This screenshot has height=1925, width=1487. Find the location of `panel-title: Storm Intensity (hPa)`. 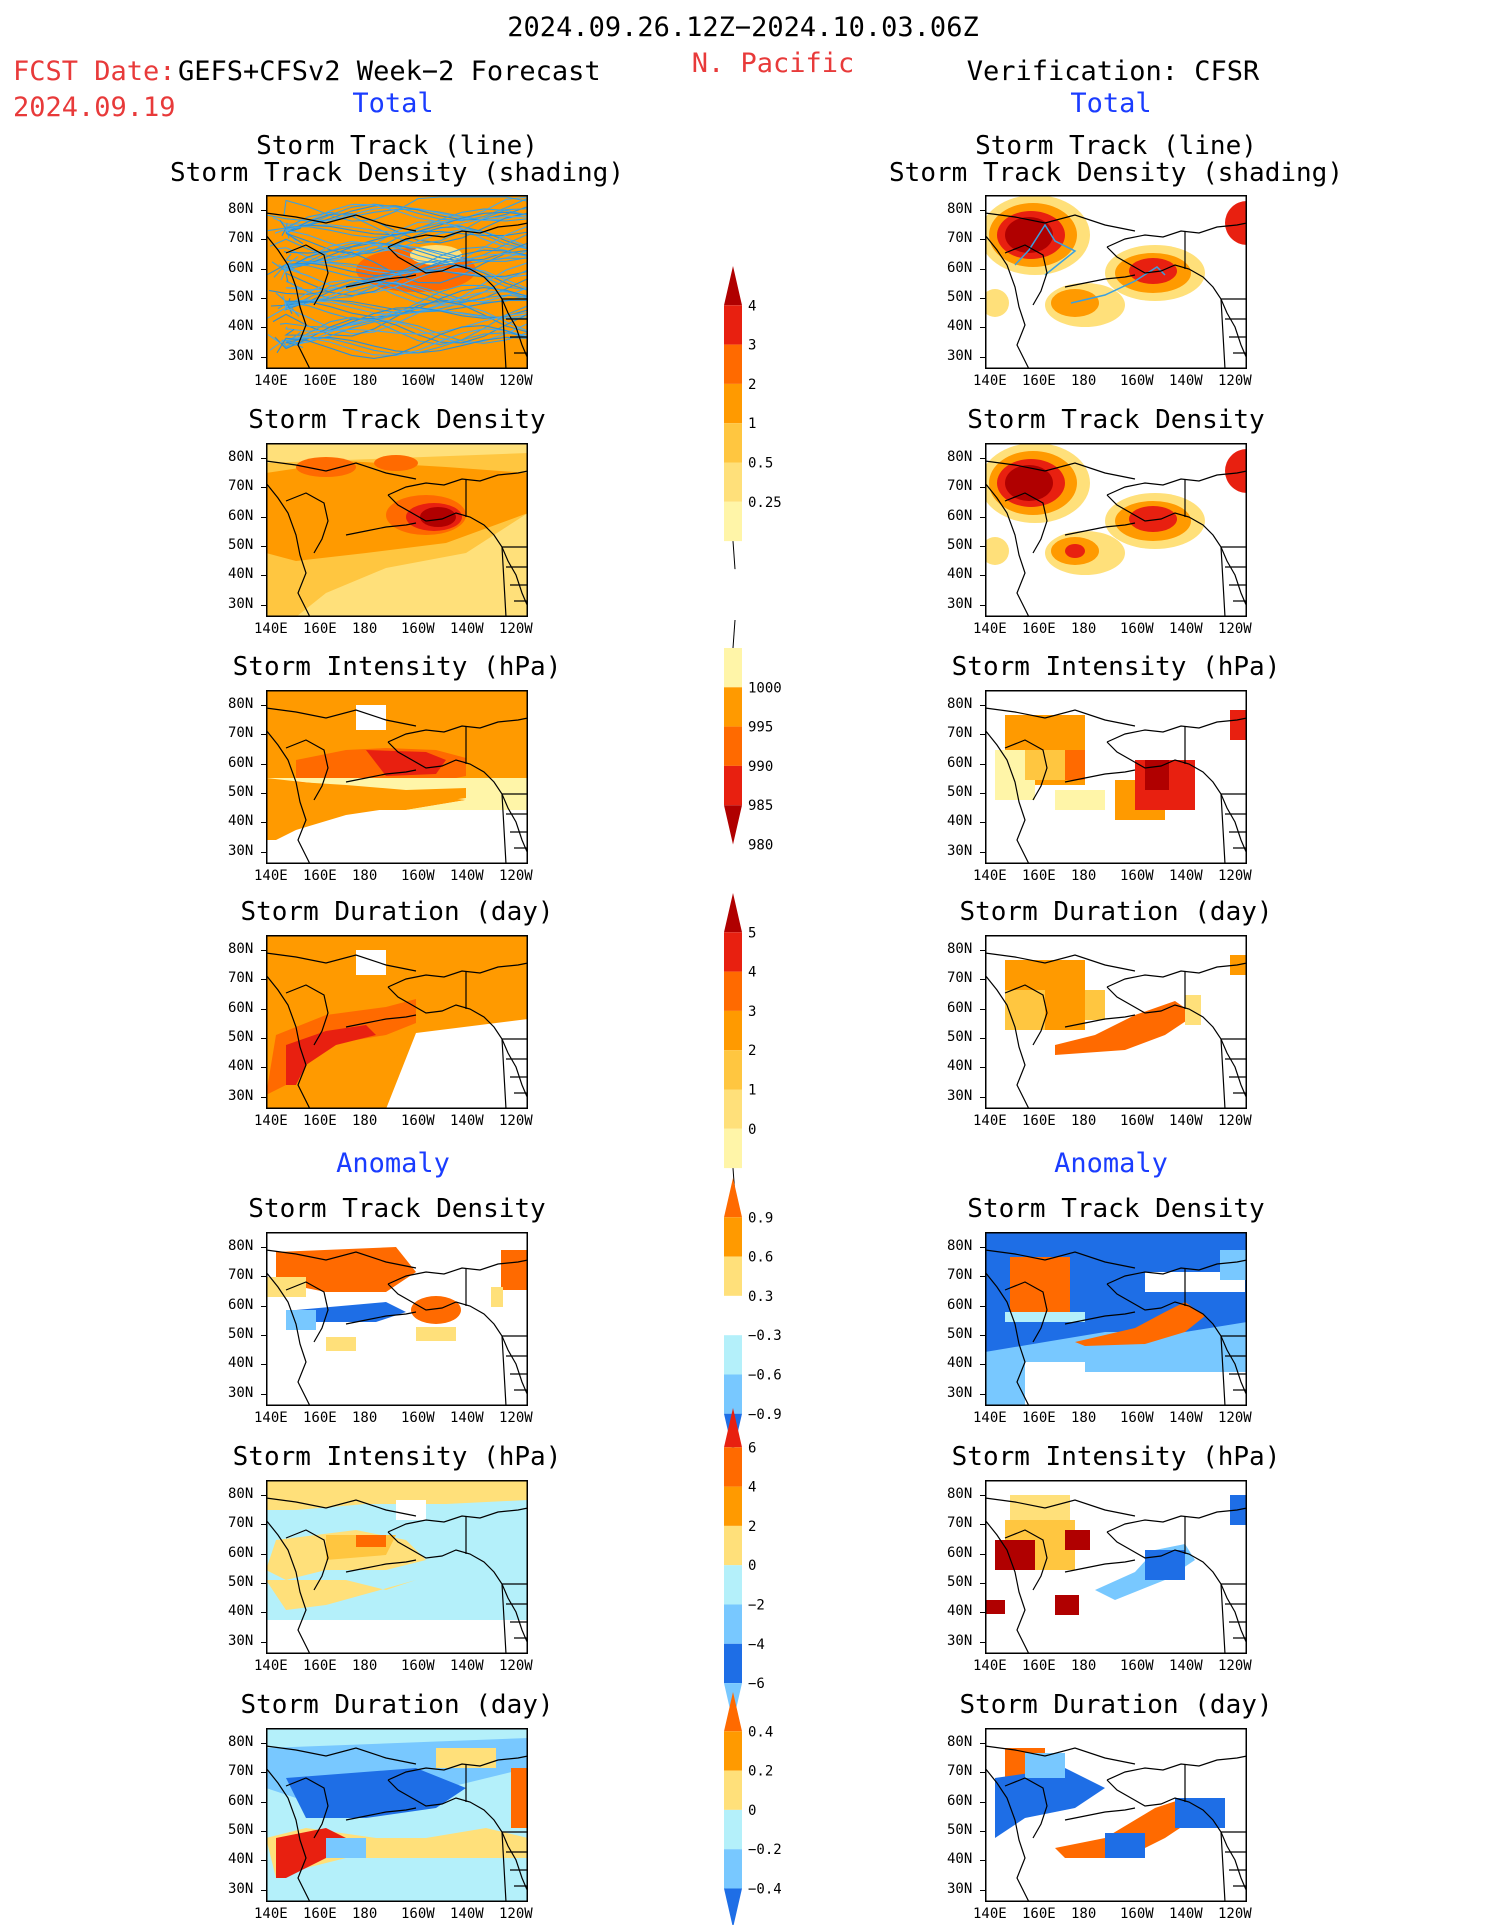

panel-title: Storm Intensity (hPa) is located at coordinates (397, 1457).